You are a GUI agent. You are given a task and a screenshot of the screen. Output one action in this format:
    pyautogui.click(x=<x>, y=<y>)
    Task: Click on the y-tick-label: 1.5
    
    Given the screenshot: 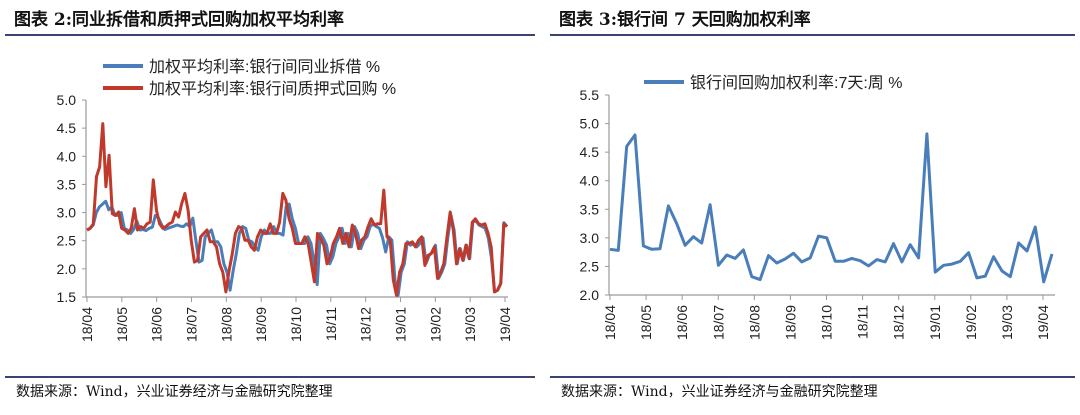 What is the action you would take?
    pyautogui.click(x=67, y=297)
    